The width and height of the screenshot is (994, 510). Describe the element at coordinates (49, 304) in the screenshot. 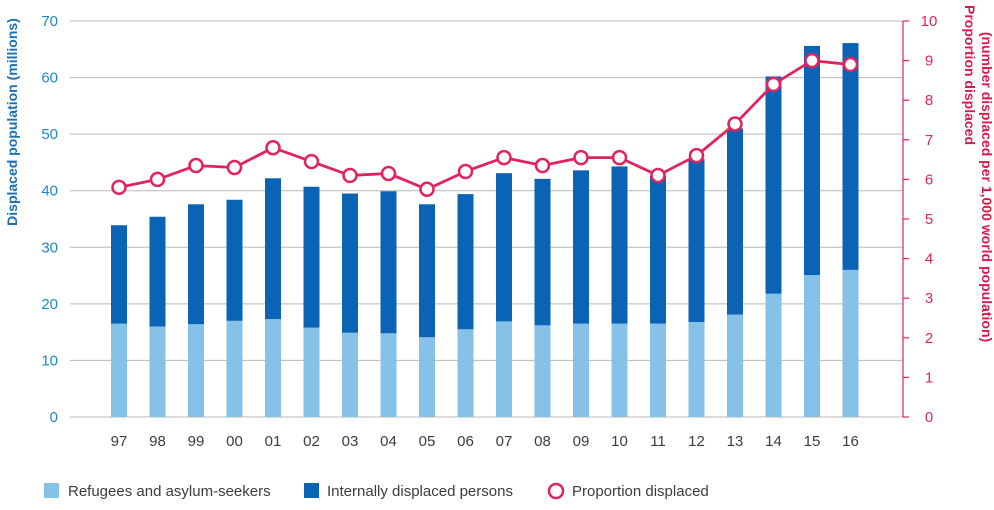

I see `left-axis-tick-label: 20` at that location.